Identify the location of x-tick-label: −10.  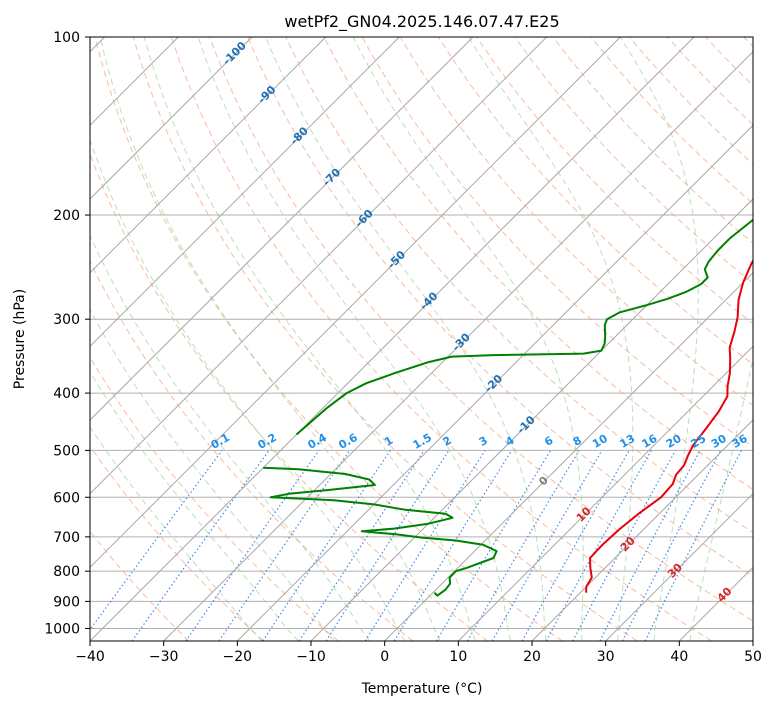
(311, 657).